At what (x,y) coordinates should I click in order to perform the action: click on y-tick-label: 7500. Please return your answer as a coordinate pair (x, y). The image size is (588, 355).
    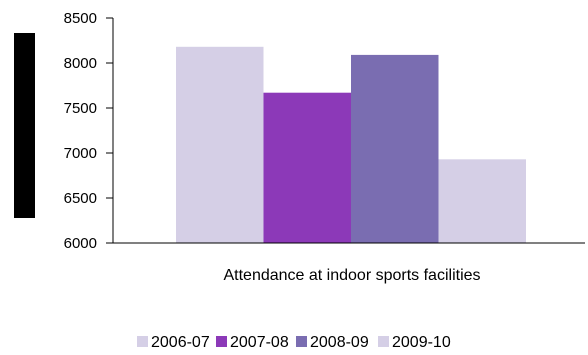
    Looking at the image, I should click on (80, 108).